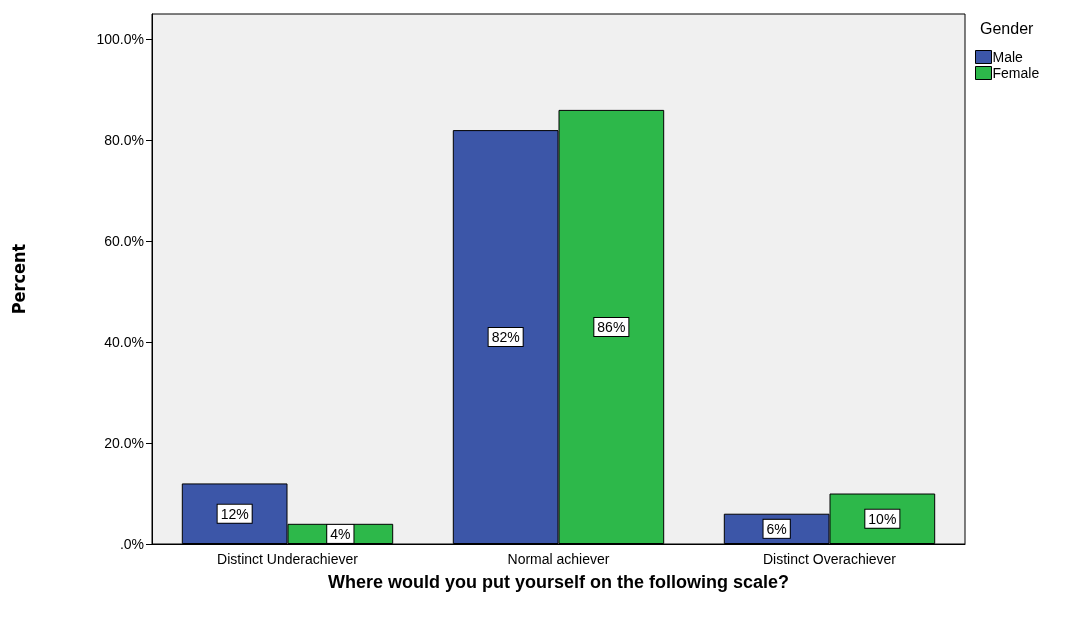  Describe the element at coordinates (829, 559) in the screenshot. I see `x-tick-label: Distinct Overachiever` at that location.